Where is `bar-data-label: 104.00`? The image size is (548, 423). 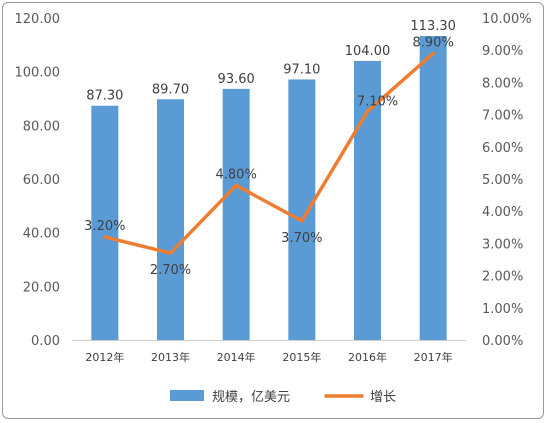 bar-data-label: 104.00 is located at coordinates (368, 51).